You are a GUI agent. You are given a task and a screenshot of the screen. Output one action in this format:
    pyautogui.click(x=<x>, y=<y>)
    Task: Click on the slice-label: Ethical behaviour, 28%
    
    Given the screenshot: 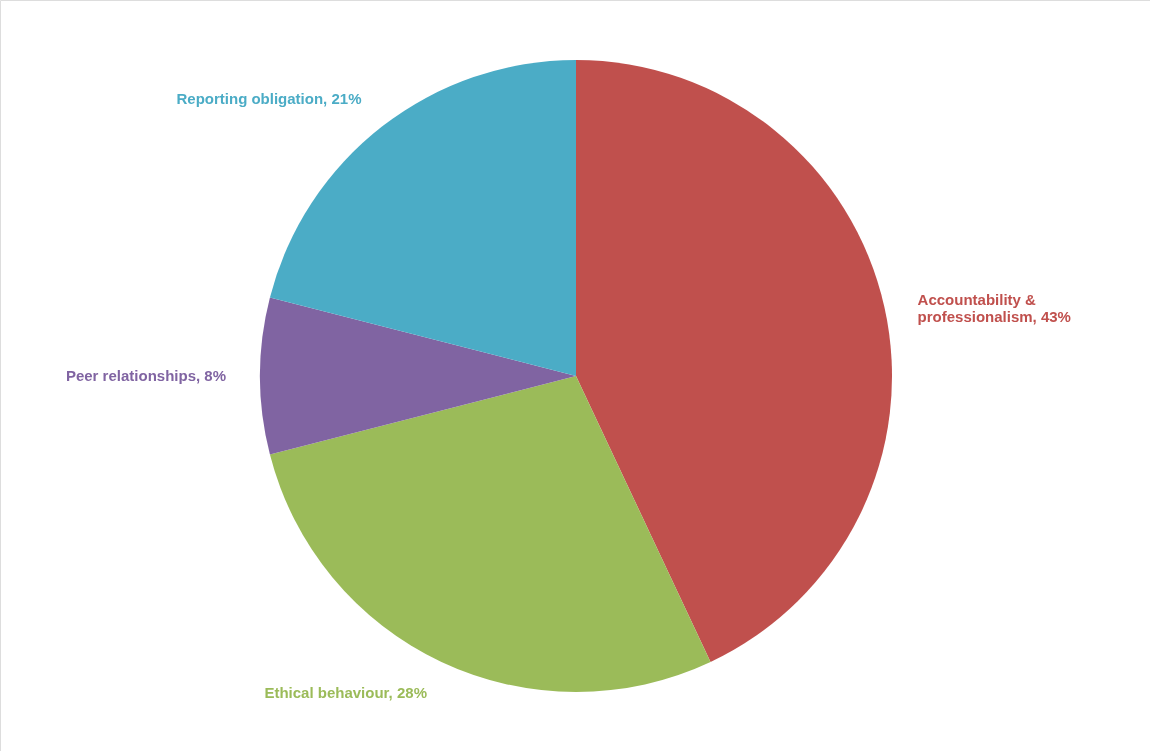 What is the action you would take?
    pyautogui.click(x=345, y=692)
    